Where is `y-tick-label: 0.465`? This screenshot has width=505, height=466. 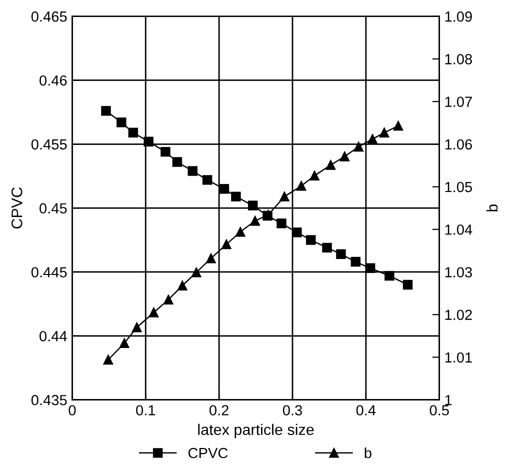 y-tick-label: 0.465 is located at coordinates (49, 16).